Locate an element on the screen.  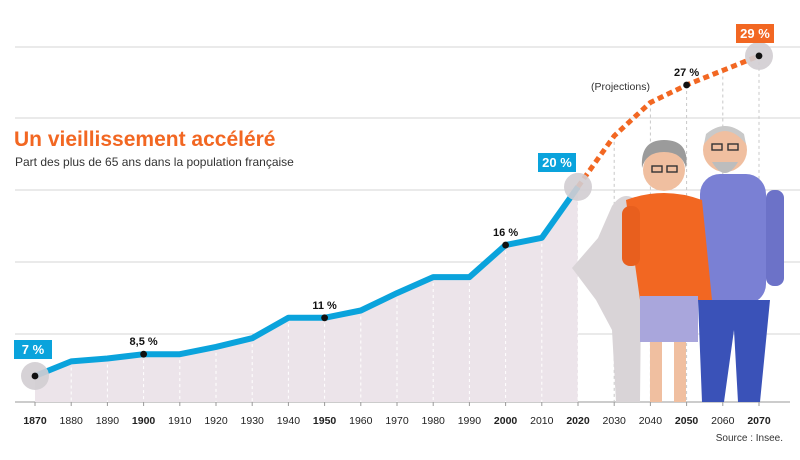
chart-title: Un vieillissement accéléré is located at coordinates (145, 139).